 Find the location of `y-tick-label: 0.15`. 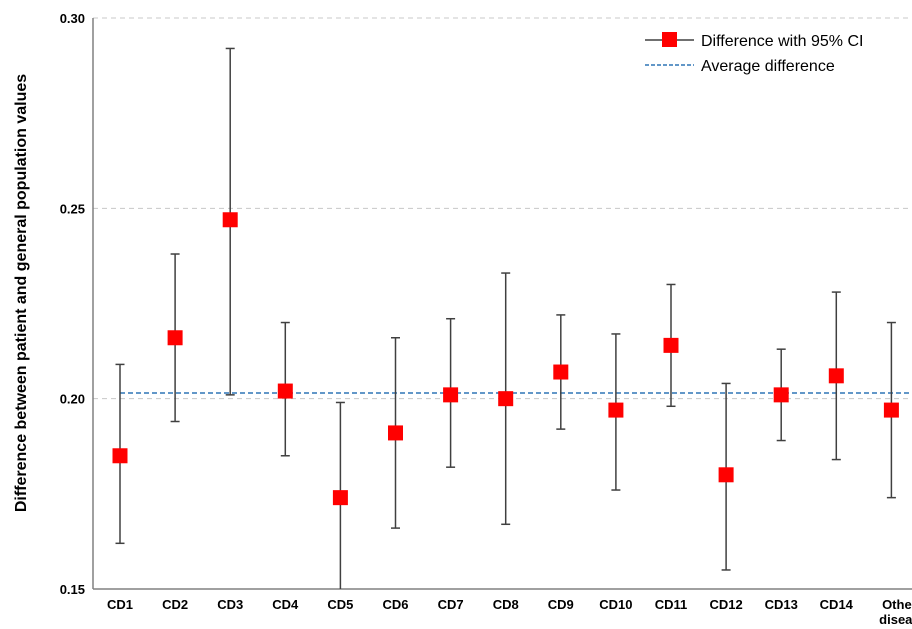

y-tick-label: 0.15 is located at coordinates (72, 589).